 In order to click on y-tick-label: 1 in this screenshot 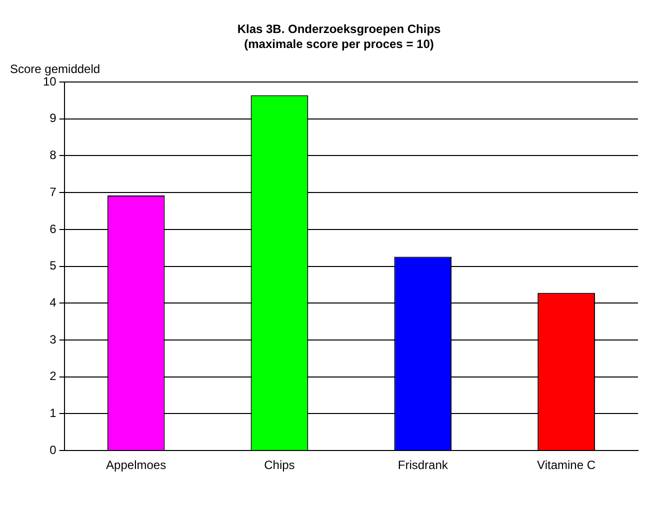, I will do `click(53, 413)`.